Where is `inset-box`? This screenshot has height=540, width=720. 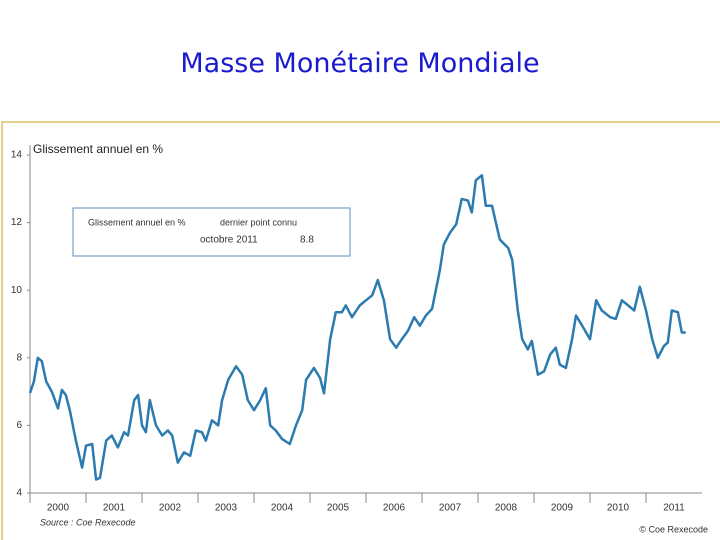 inset-box is located at coordinates (211, 232).